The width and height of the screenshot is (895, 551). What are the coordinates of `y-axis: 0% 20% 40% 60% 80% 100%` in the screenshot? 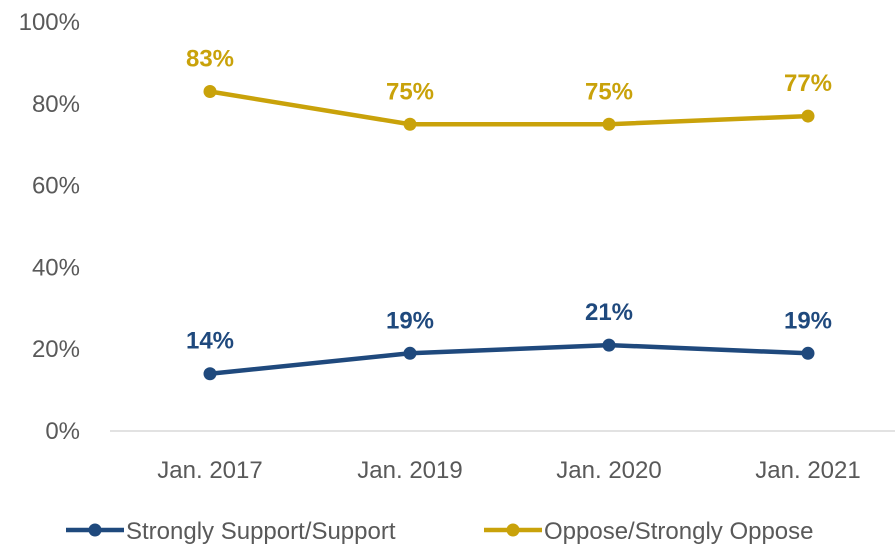 It's located at (49, 227).